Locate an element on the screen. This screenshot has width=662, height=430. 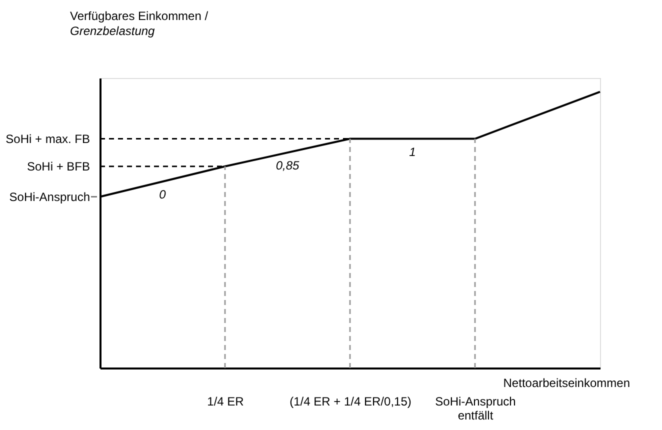
ref-line-label: SoHi + max. FB is located at coordinates (48, 139).